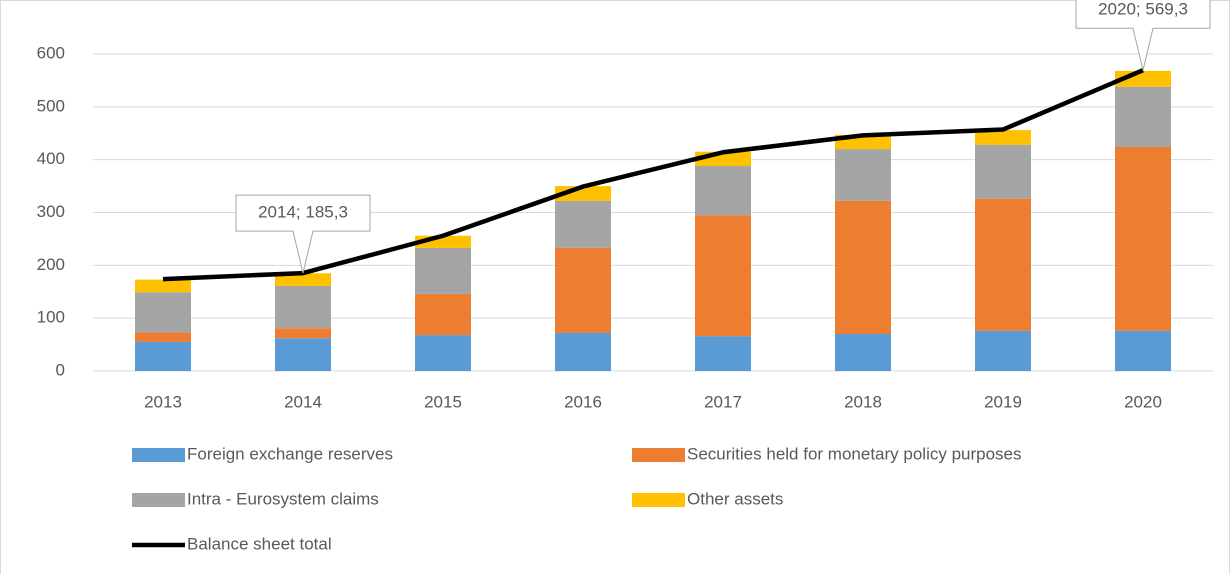 The image size is (1231, 579). I want to click on x-tick-label: 2018, so click(863, 401).